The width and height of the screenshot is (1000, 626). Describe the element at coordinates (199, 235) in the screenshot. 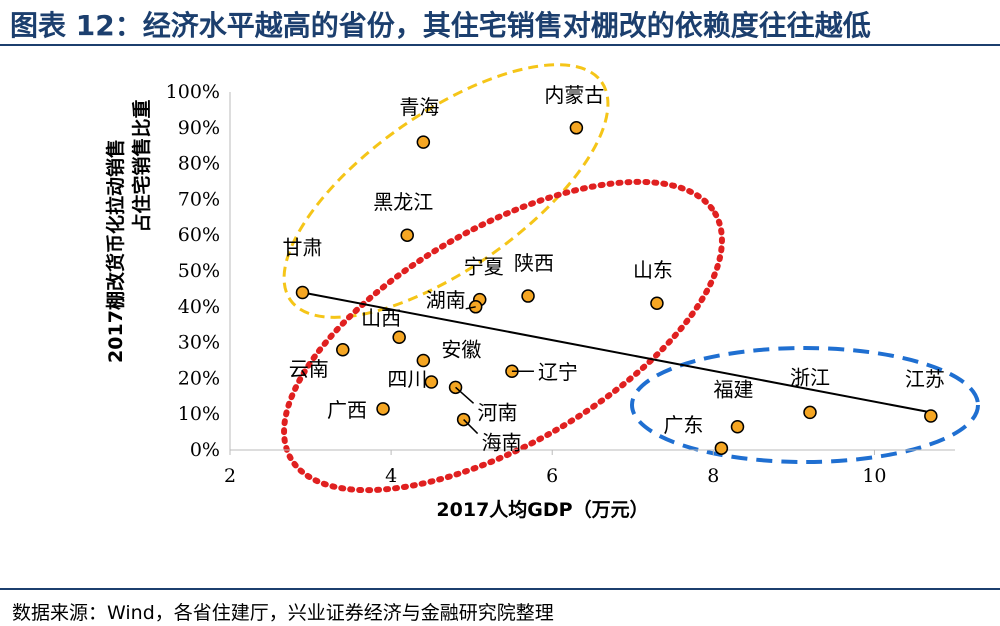

I see `y-tick-label: 60%` at that location.